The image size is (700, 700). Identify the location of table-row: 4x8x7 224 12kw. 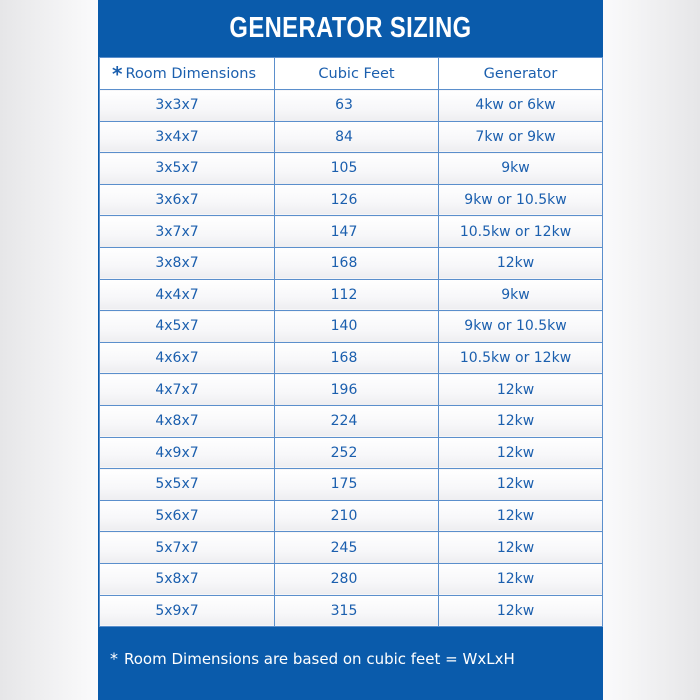
(351, 421).